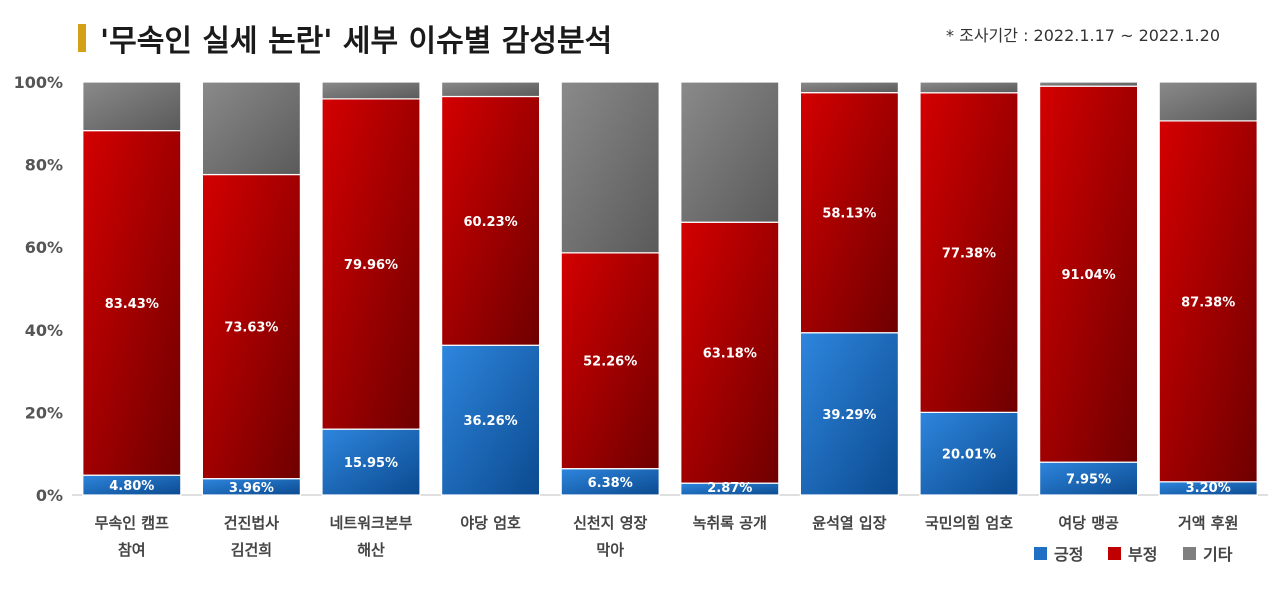 This screenshot has height=590, width=1280. What do you see at coordinates (730, 523) in the screenshot?
I see `x-tick-label: 녹취록 공개` at bounding box center [730, 523].